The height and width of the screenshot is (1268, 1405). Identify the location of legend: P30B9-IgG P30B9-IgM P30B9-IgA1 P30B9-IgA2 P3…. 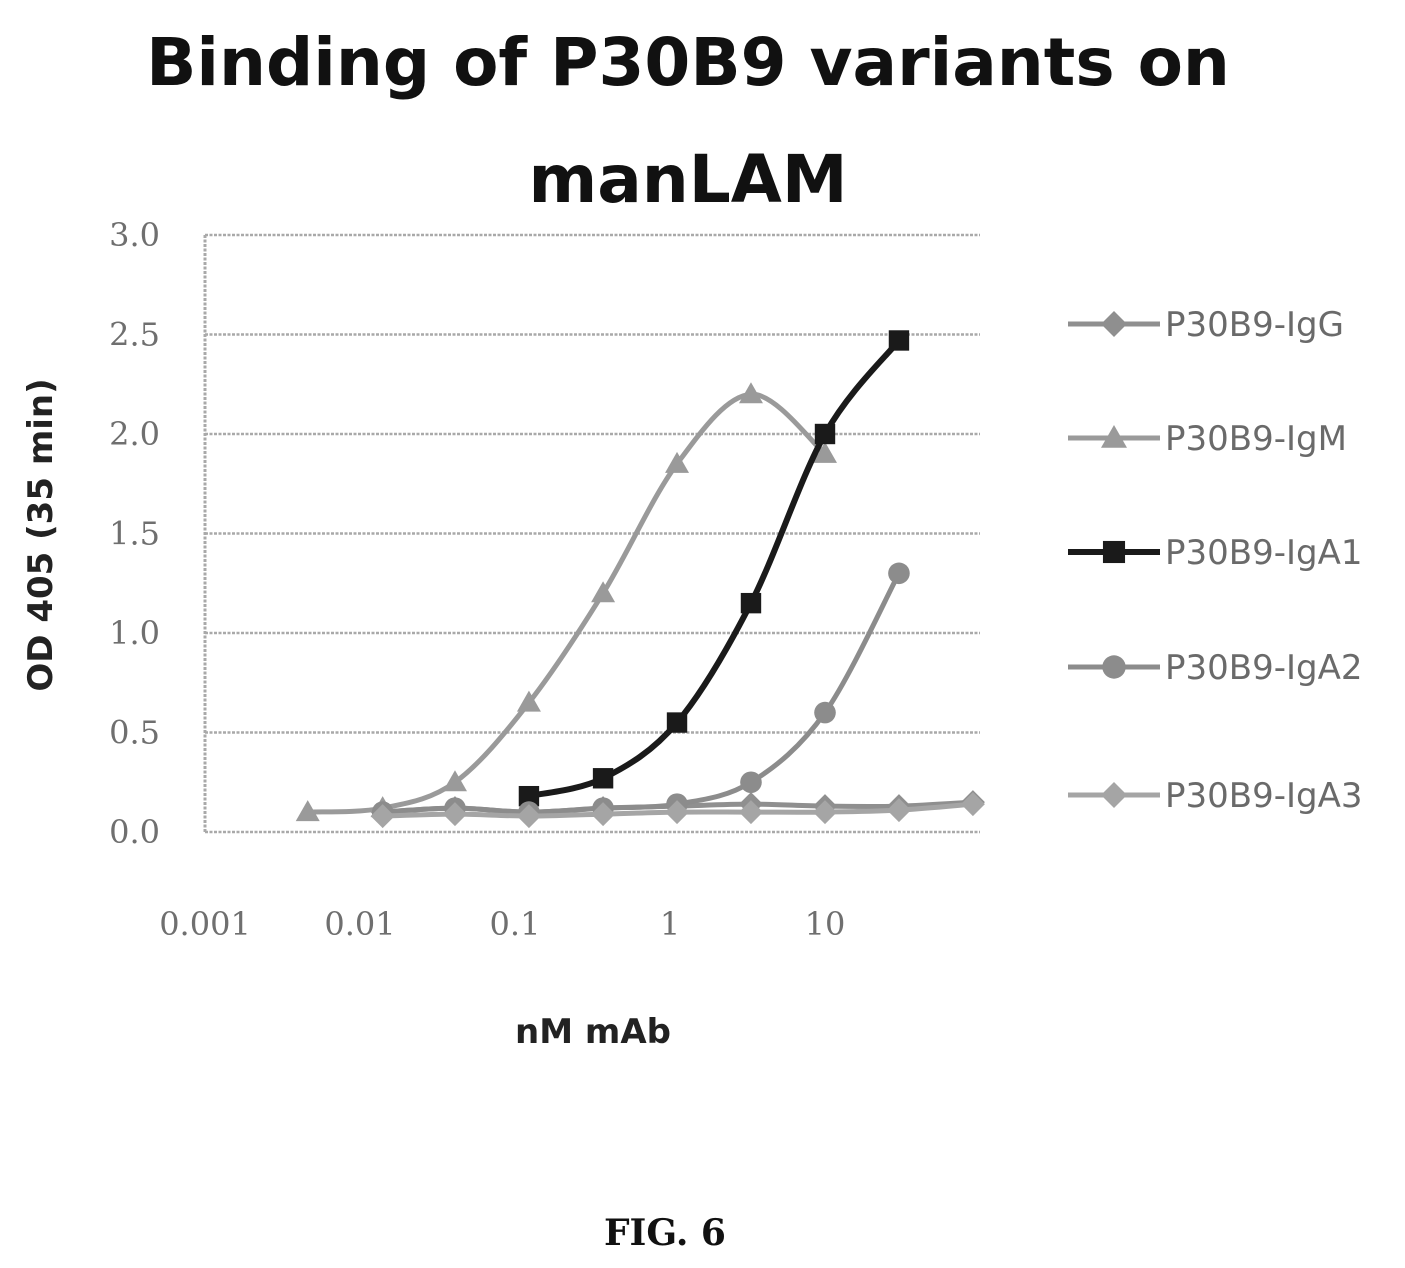
(1215, 560).